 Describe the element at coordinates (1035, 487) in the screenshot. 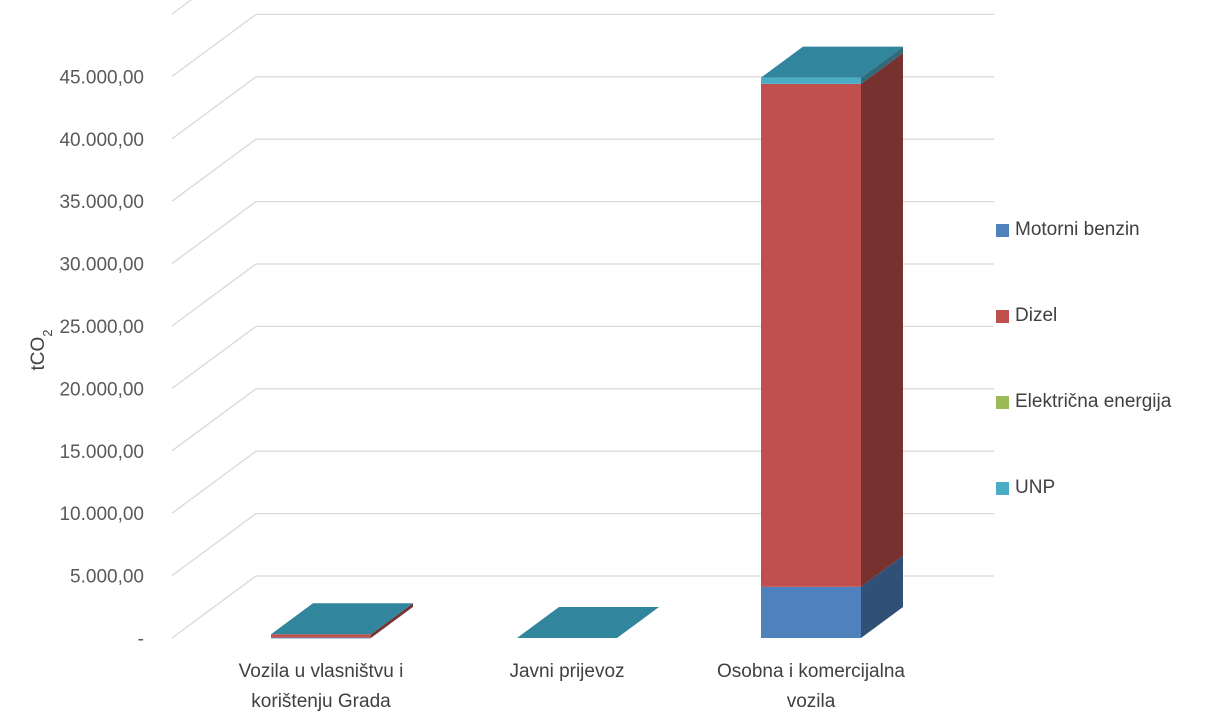

I see `legend-label: UNP` at that location.